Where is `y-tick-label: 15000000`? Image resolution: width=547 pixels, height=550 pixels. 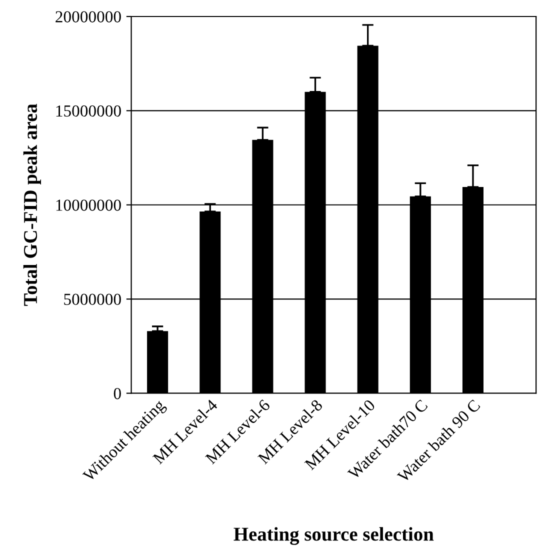
y-tick-label: 15000000 is located at coordinates (88, 111).